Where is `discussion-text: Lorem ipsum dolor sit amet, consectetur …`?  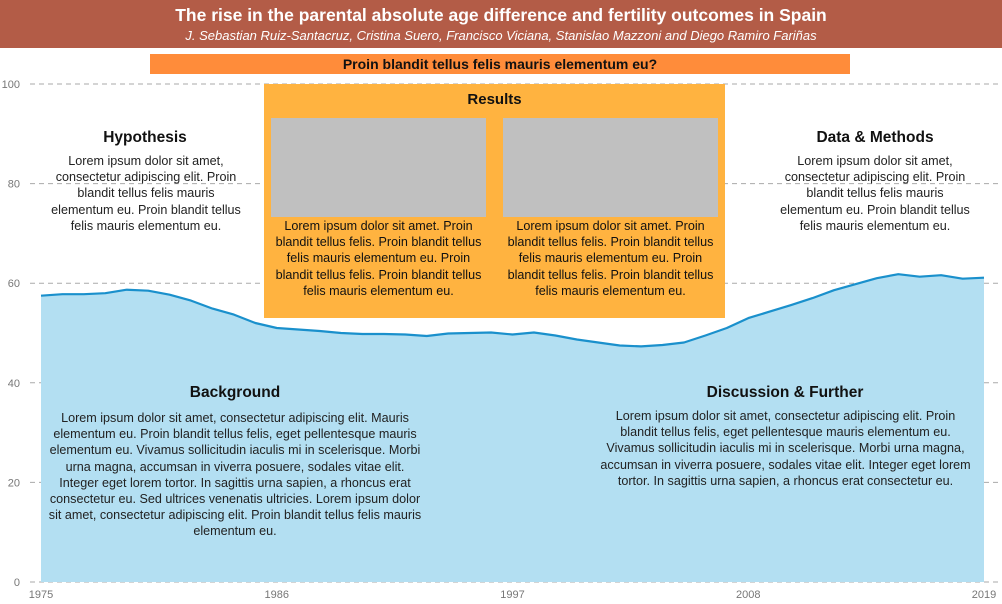 discussion-text: Lorem ipsum dolor sit amet, consectetur … is located at coordinates (785, 448).